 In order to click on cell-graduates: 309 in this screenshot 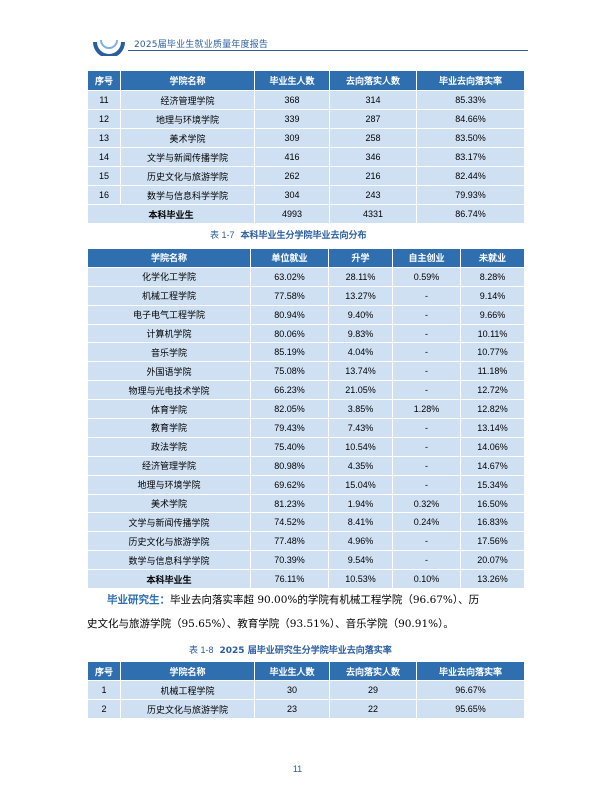, I will do `click(292, 138)`.